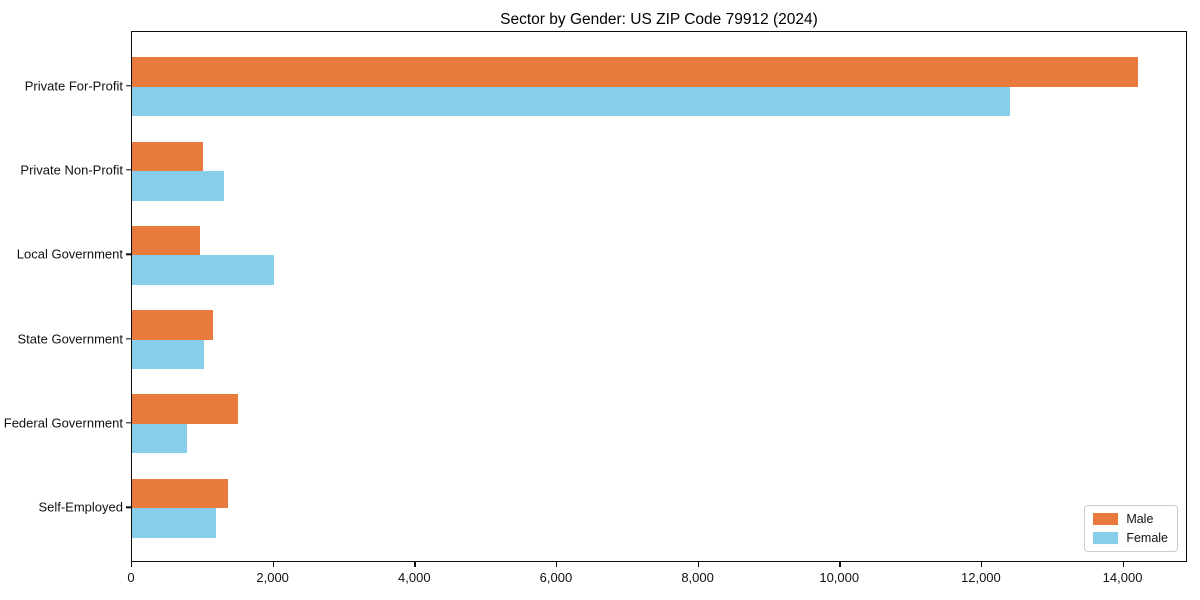 This screenshot has height=600, width=1200. What do you see at coordinates (128, 254) in the screenshot?
I see `y-tick-mark-local-government` at bounding box center [128, 254].